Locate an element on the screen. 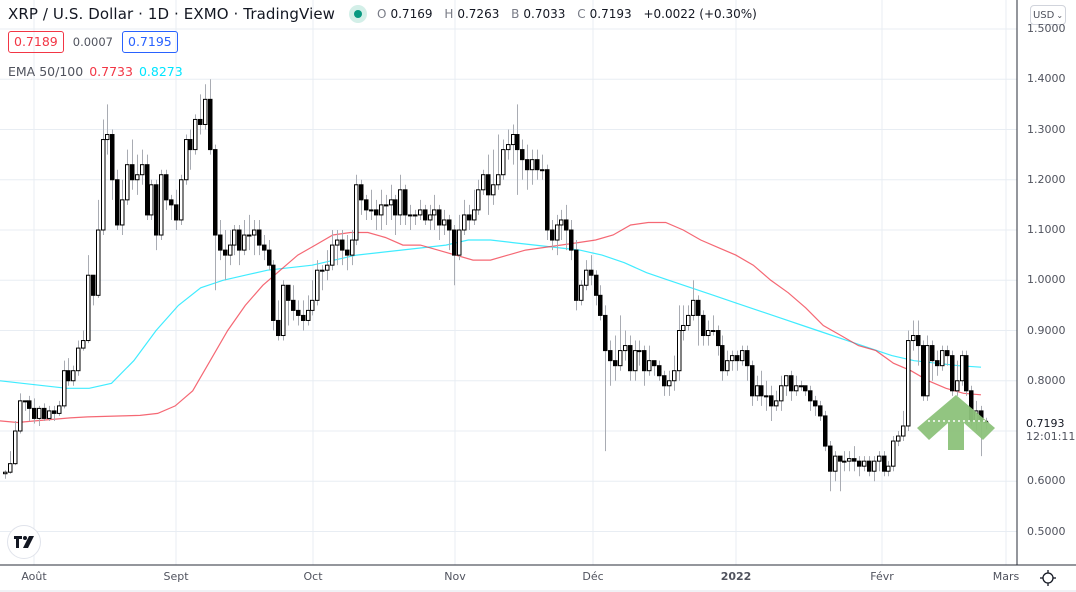 The height and width of the screenshot is (592, 1076). price-tick-label: 0.9000 is located at coordinates (1046, 330).